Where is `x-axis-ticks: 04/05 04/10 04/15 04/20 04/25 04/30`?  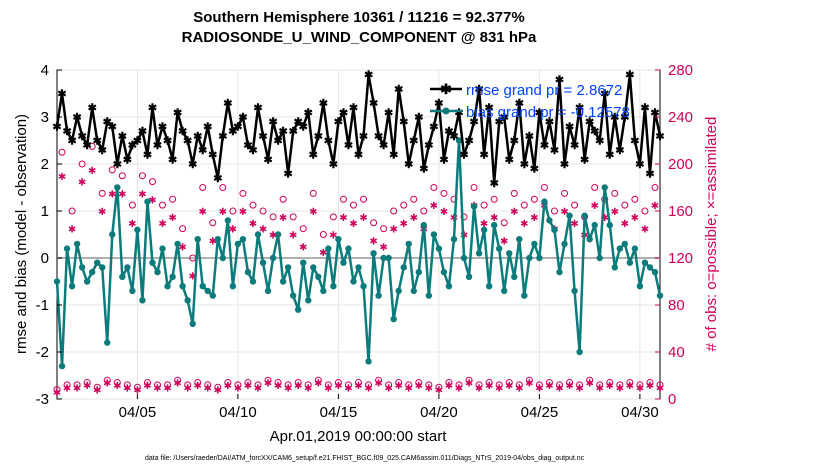 x-axis-ticks: 04/05 04/10 04/15 04/20 04/25 04/30 is located at coordinates (389, 407).